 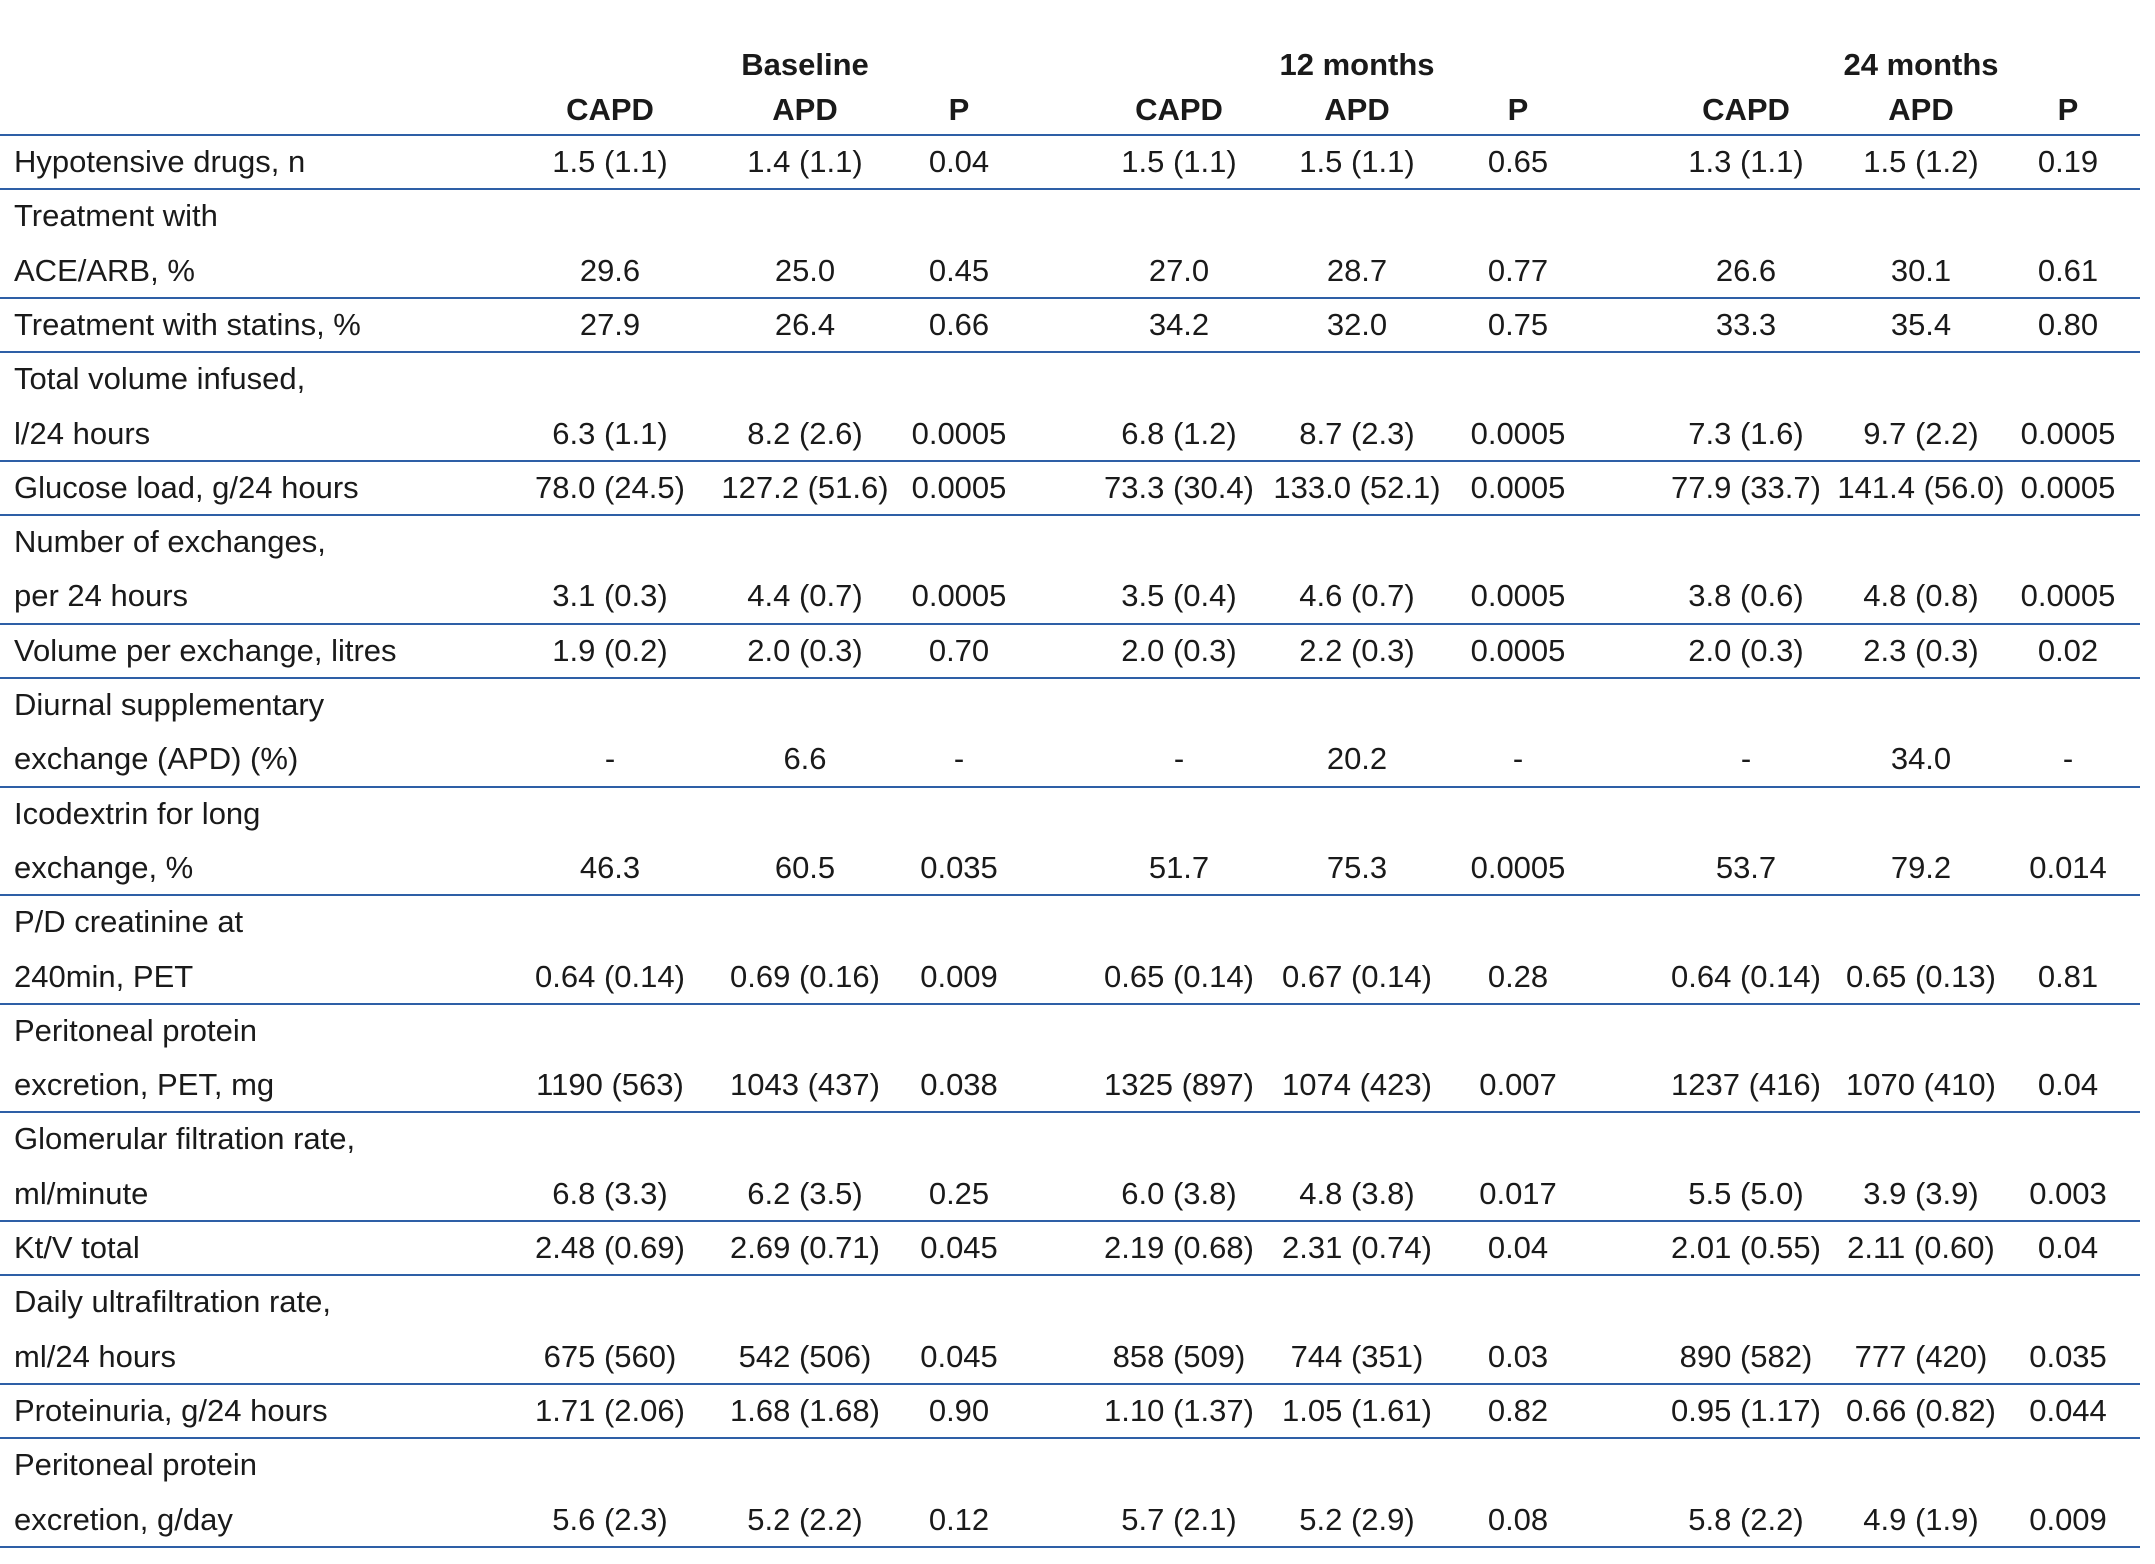 I want to click on row-label: Kt/V total, so click(x=77, y=1247).